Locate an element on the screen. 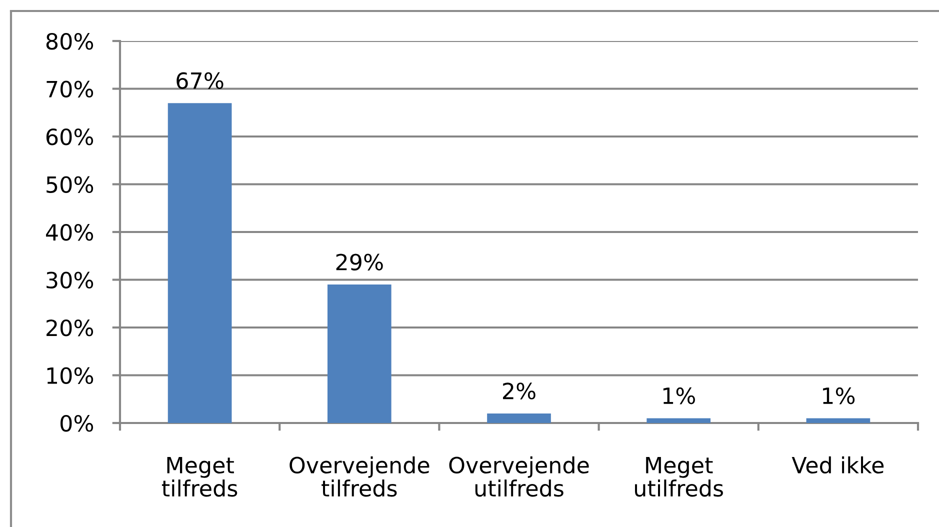  y-tick-label: 80% is located at coordinates (70, 41).